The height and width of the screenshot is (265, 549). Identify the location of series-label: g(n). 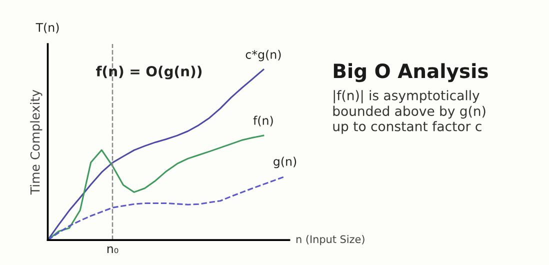
(285, 162).